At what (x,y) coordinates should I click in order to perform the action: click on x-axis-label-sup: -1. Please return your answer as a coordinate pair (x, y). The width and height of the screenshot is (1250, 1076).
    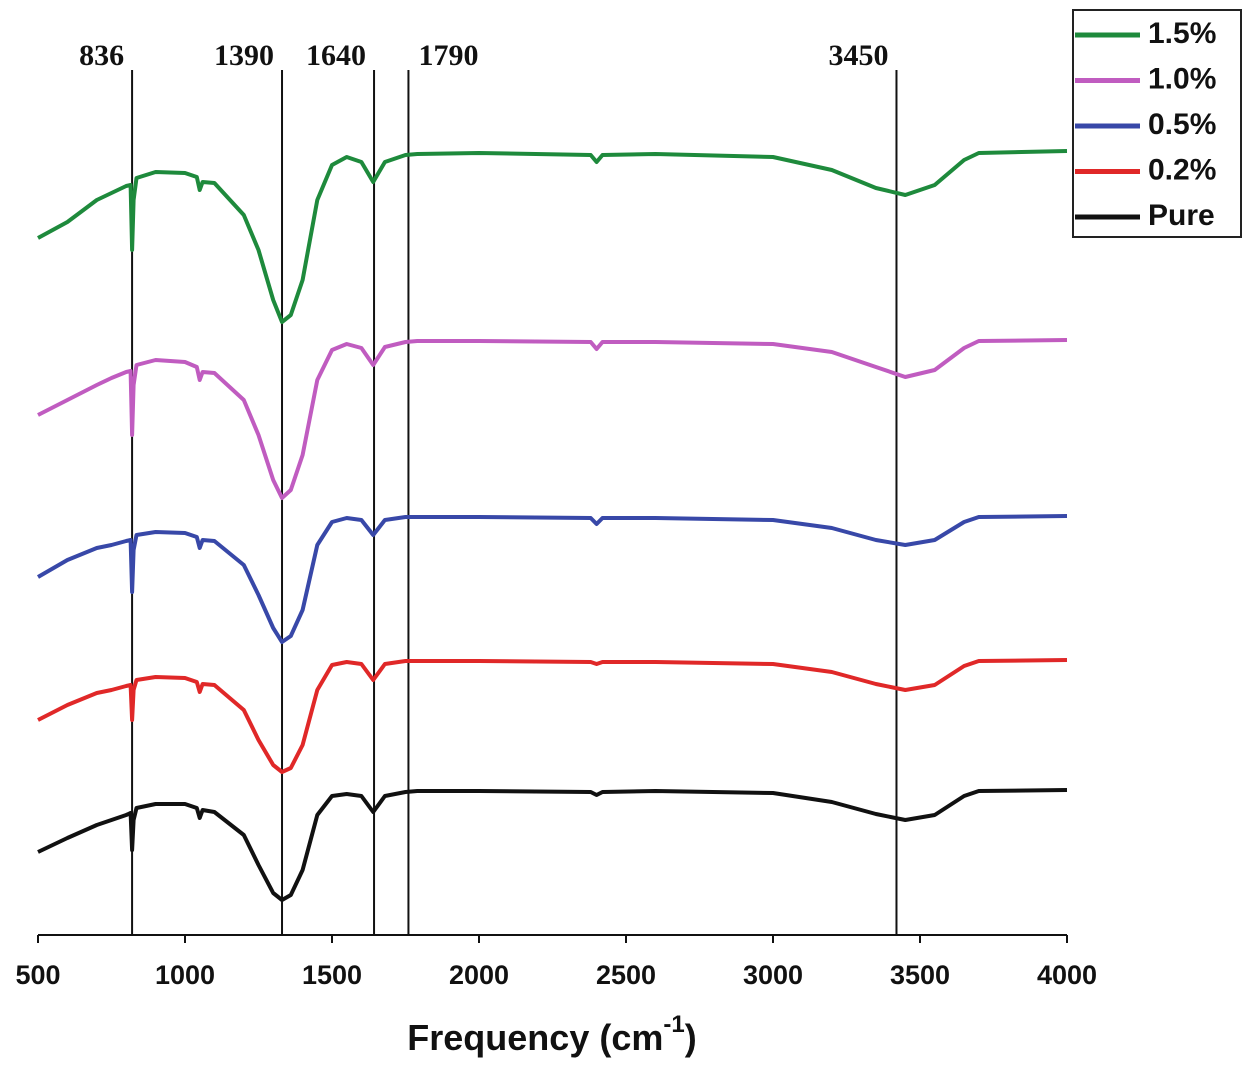
    Looking at the image, I should click on (673, 1024).